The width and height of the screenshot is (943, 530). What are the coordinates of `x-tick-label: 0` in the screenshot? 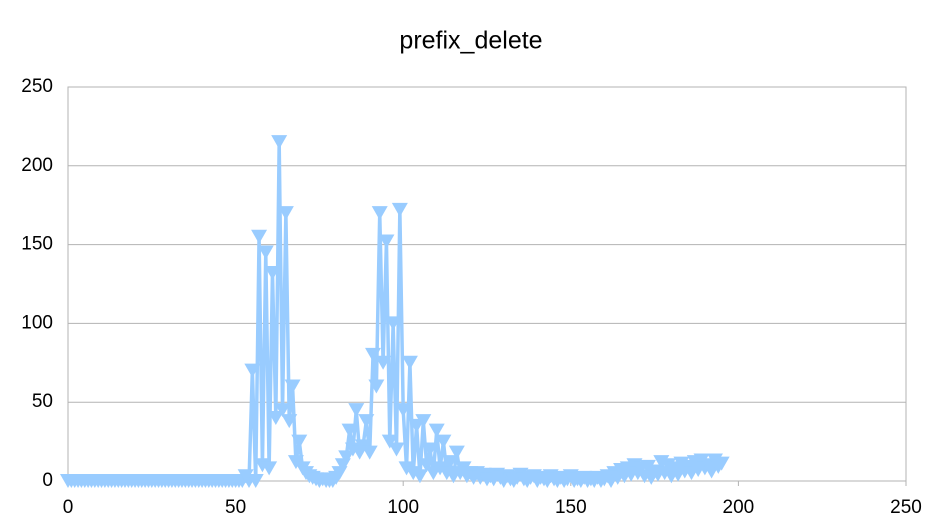 It's located at (68, 507).